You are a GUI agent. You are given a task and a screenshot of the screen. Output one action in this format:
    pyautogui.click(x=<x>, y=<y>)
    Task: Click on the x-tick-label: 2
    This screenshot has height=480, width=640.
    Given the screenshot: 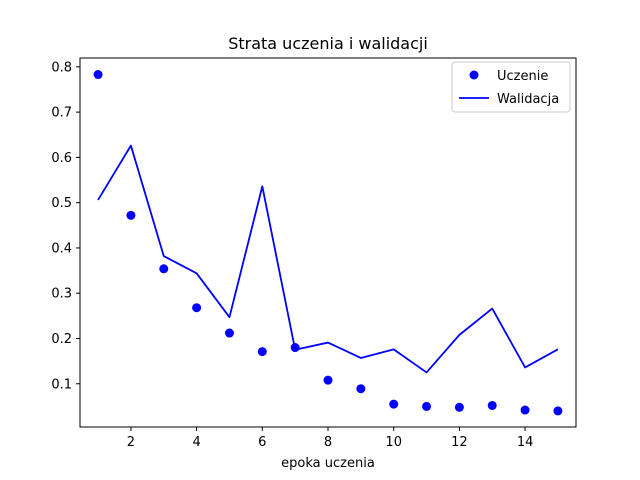 What is the action you would take?
    pyautogui.click(x=131, y=442)
    